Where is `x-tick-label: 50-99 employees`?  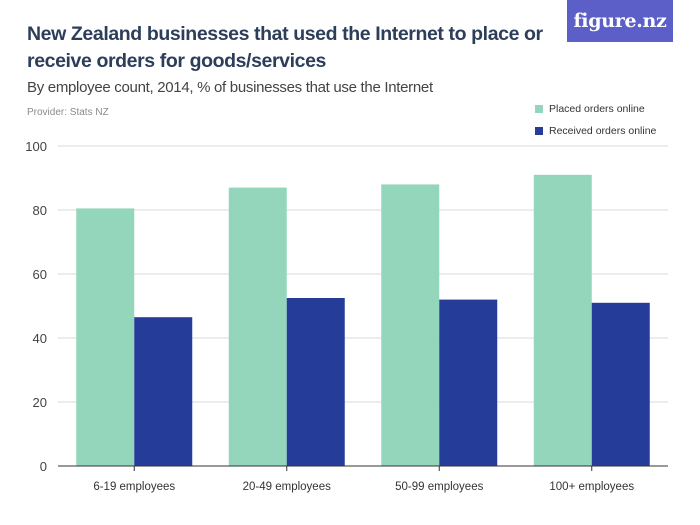 x-tick-label: 50-99 employees is located at coordinates (439, 487).